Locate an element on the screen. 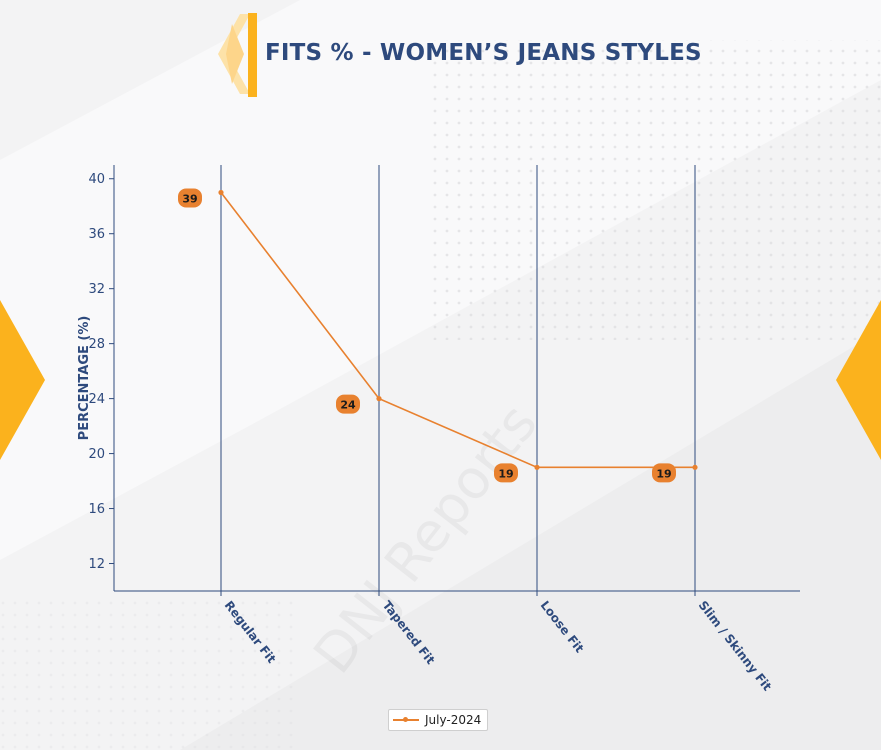 This screenshot has height=750, width=881. title-logo is located at coordinates (237, 55).